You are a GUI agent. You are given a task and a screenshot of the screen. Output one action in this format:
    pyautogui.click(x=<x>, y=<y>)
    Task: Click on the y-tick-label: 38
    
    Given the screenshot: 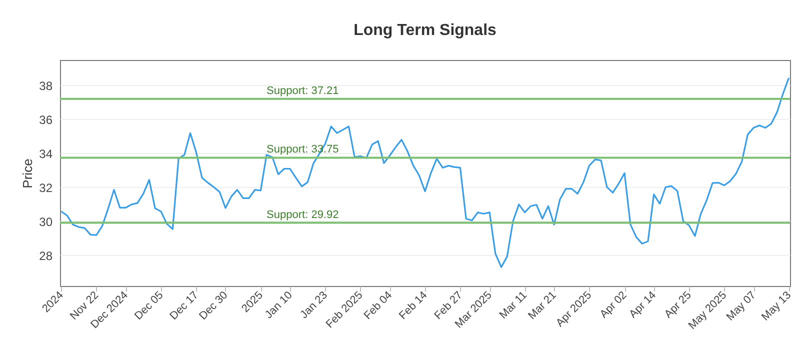 What is the action you would take?
    pyautogui.click(x=46, y=85)
    